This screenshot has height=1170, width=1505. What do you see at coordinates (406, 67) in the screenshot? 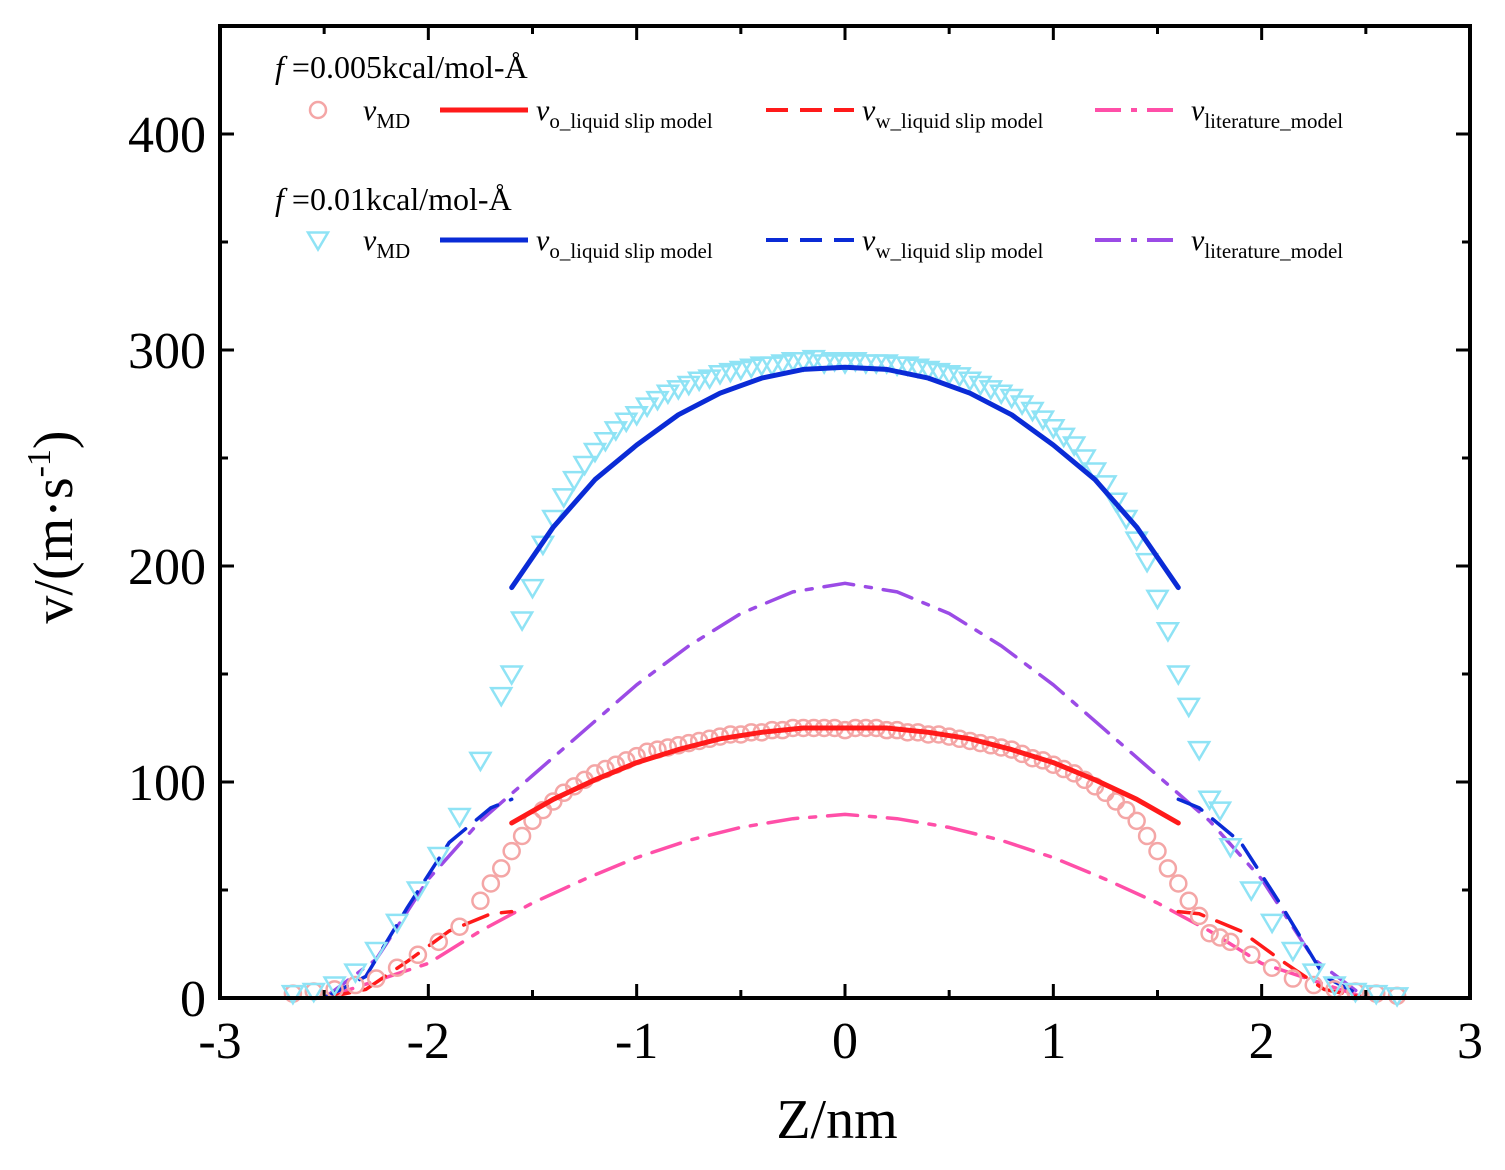
I see `legend-header-value: =0.005kcal/mol-Å` at bounding box center [406, 67].